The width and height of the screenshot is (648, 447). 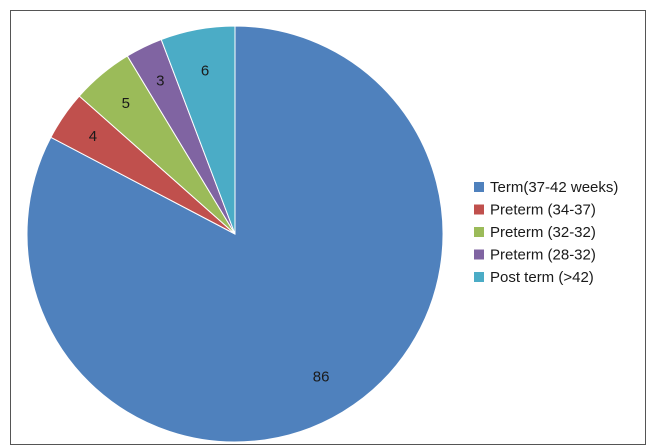 I want to click on legend-swatch-post-term, so click(x=479, y=277).